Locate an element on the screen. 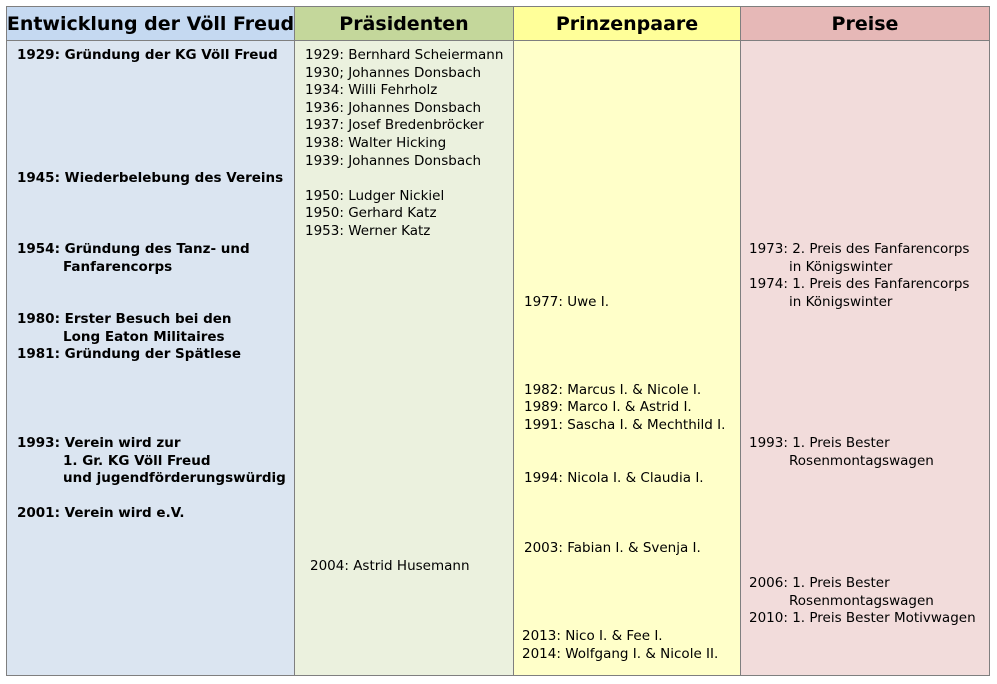 The height and width of the screenshot is (684, 997). praesidenten-entry-line: 1953: Werner Katz is located at coordinates (368, 231).